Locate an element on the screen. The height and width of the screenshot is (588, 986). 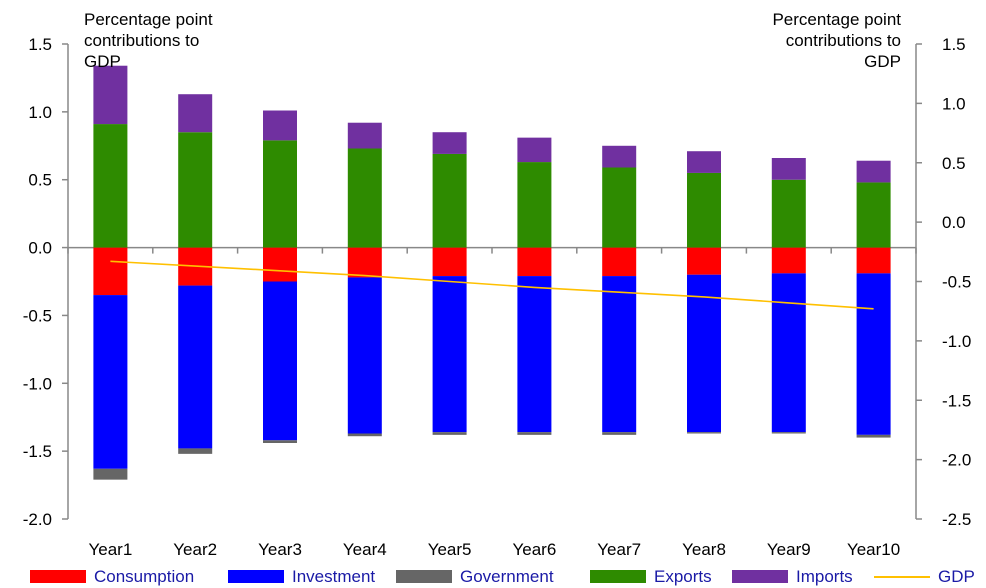
category-label: Year6 is located at coordinates (534, 549).